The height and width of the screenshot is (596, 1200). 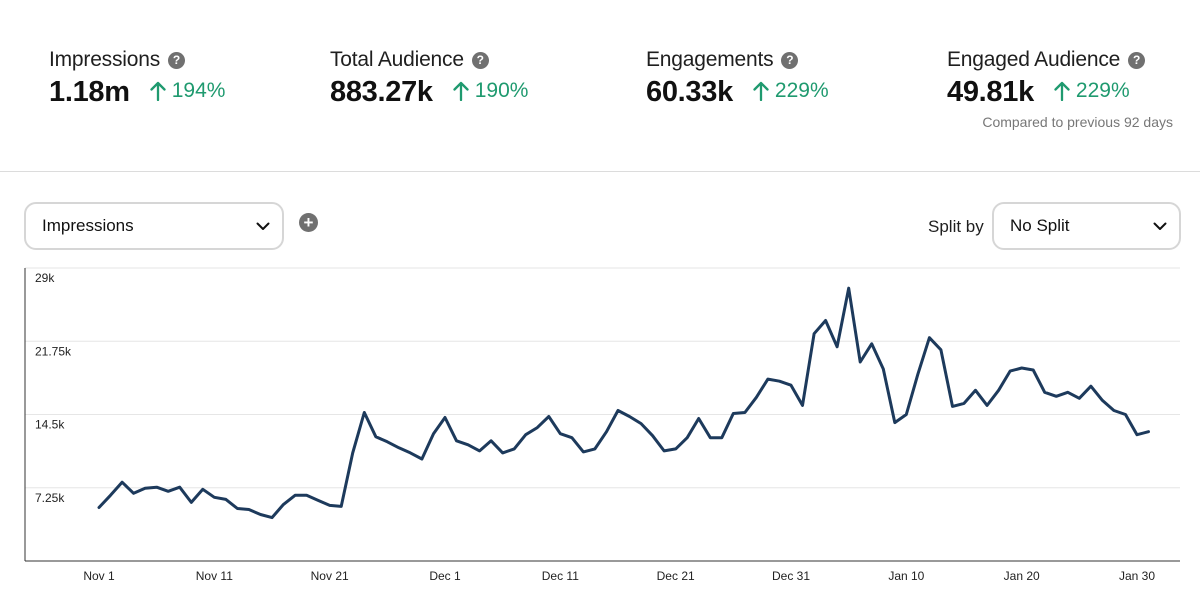 What do you see at coordinates (50, 498) in the screenshot?
I see `y-tick-label: 7.25k` at bounding box center [50, 498].